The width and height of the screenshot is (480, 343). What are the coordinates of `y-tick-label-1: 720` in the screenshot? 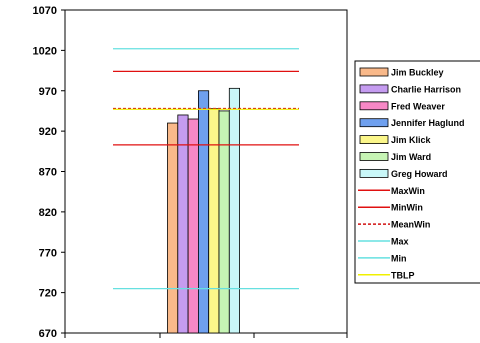 It's located at (48, 294).